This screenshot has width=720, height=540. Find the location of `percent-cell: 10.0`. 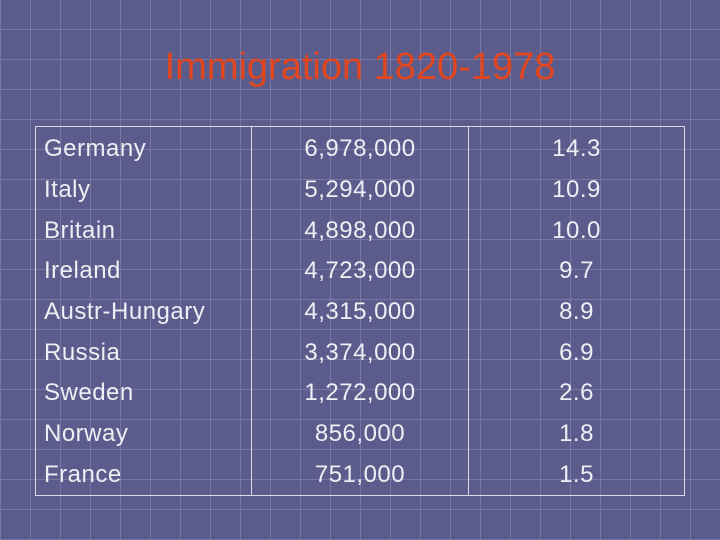

percent-cell: 10.0 is located at coordinates (576, 231).